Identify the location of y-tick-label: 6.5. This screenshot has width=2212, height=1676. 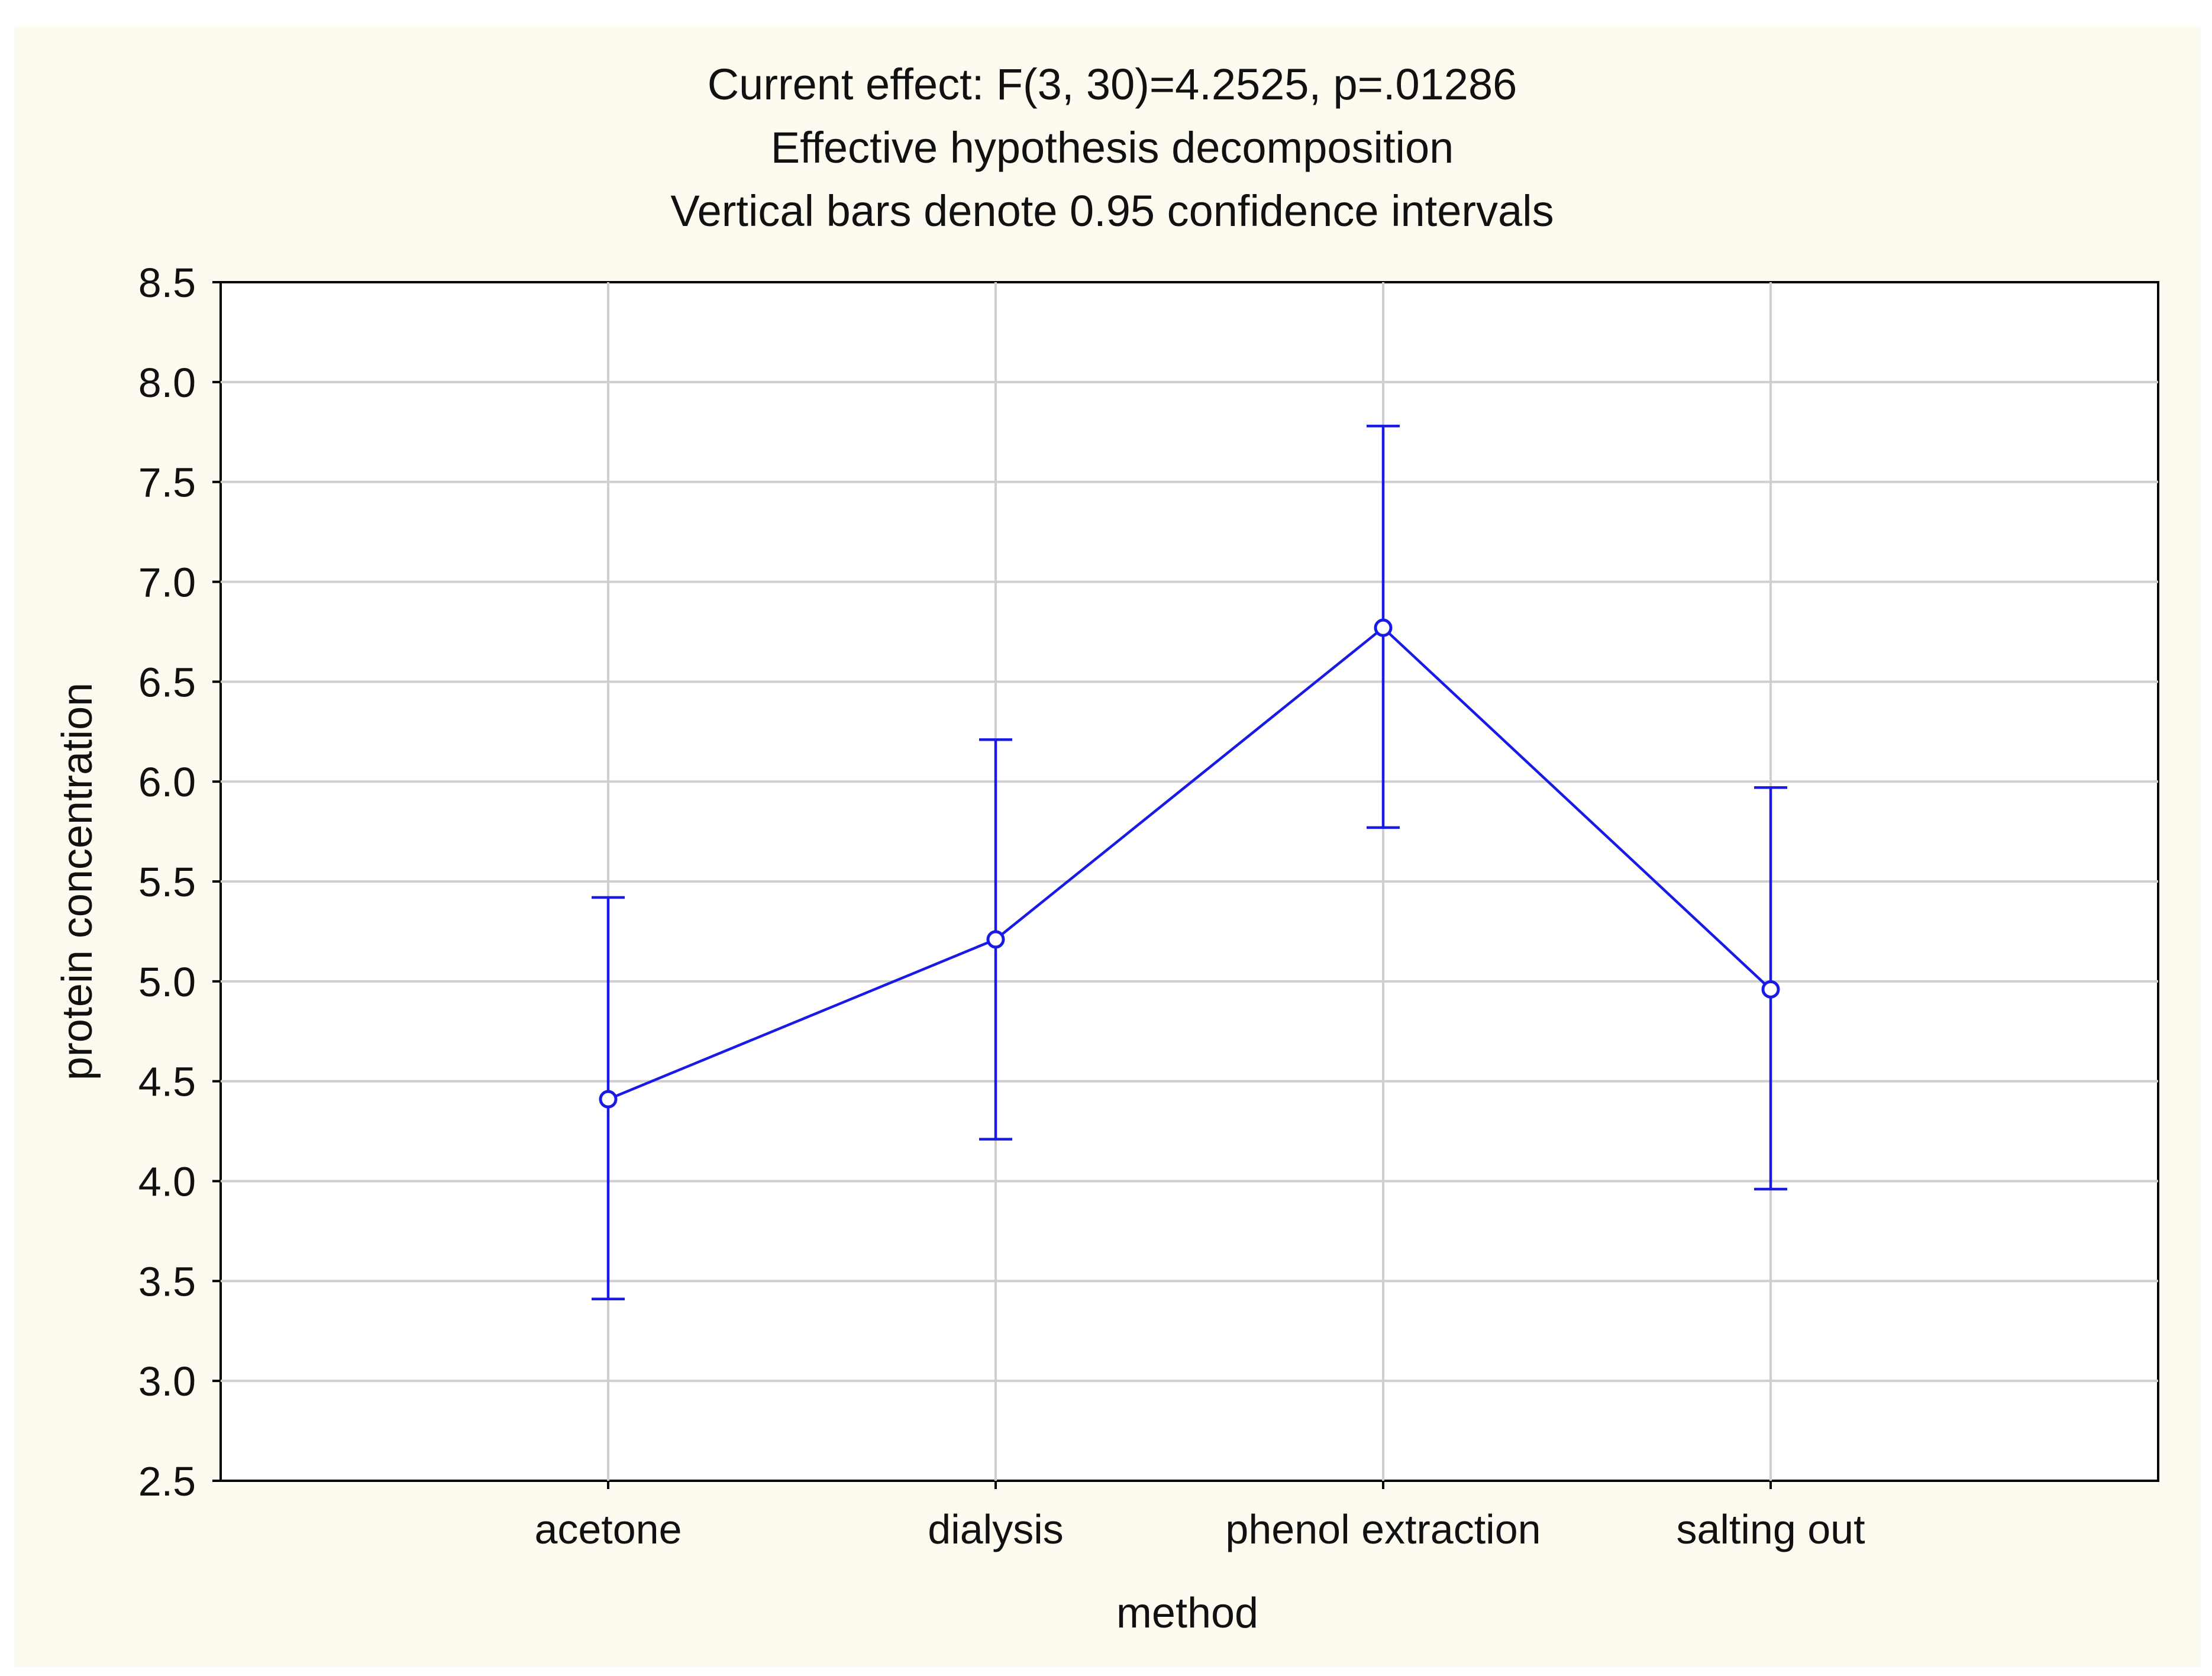
(167, 682).